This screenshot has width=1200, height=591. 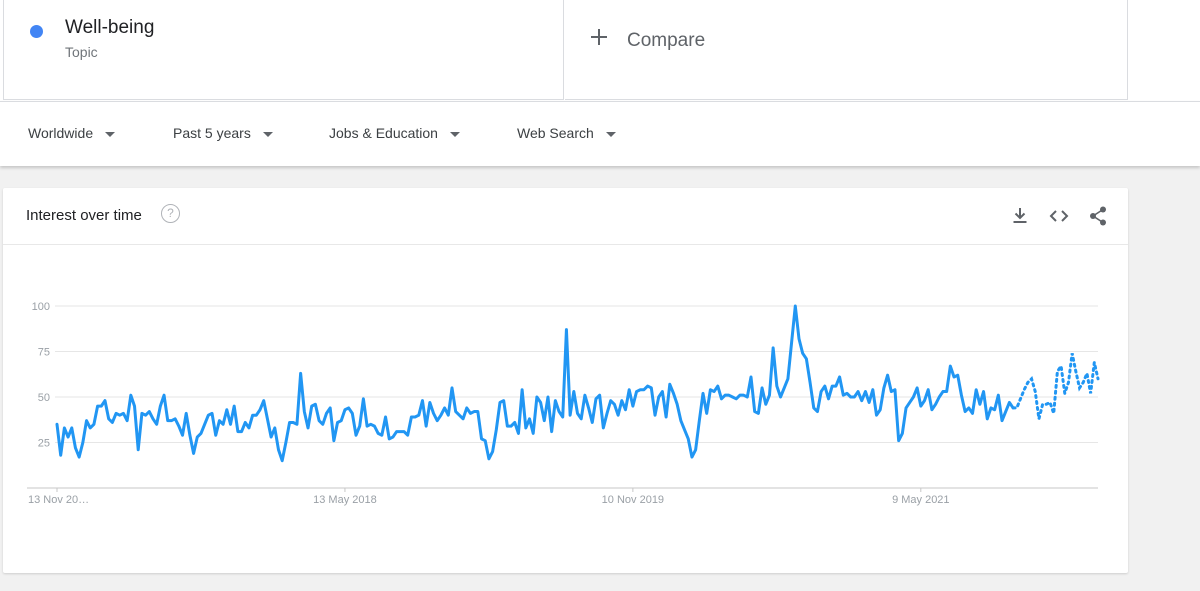 What do you see at coordinates (223, 133) in the screenshot?
I see `filter-time-range: Past 5 years` at bounding box center [223, 133].